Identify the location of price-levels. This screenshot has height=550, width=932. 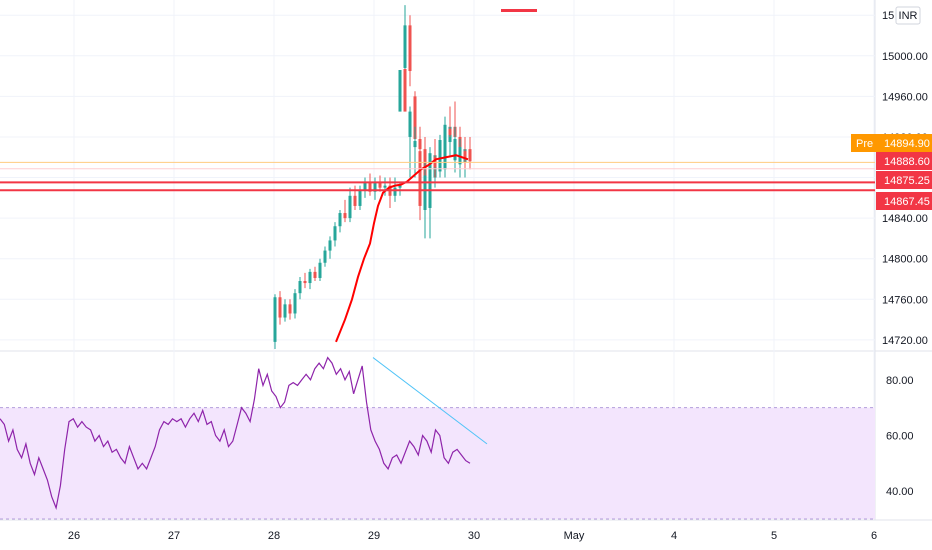
(437, 176).